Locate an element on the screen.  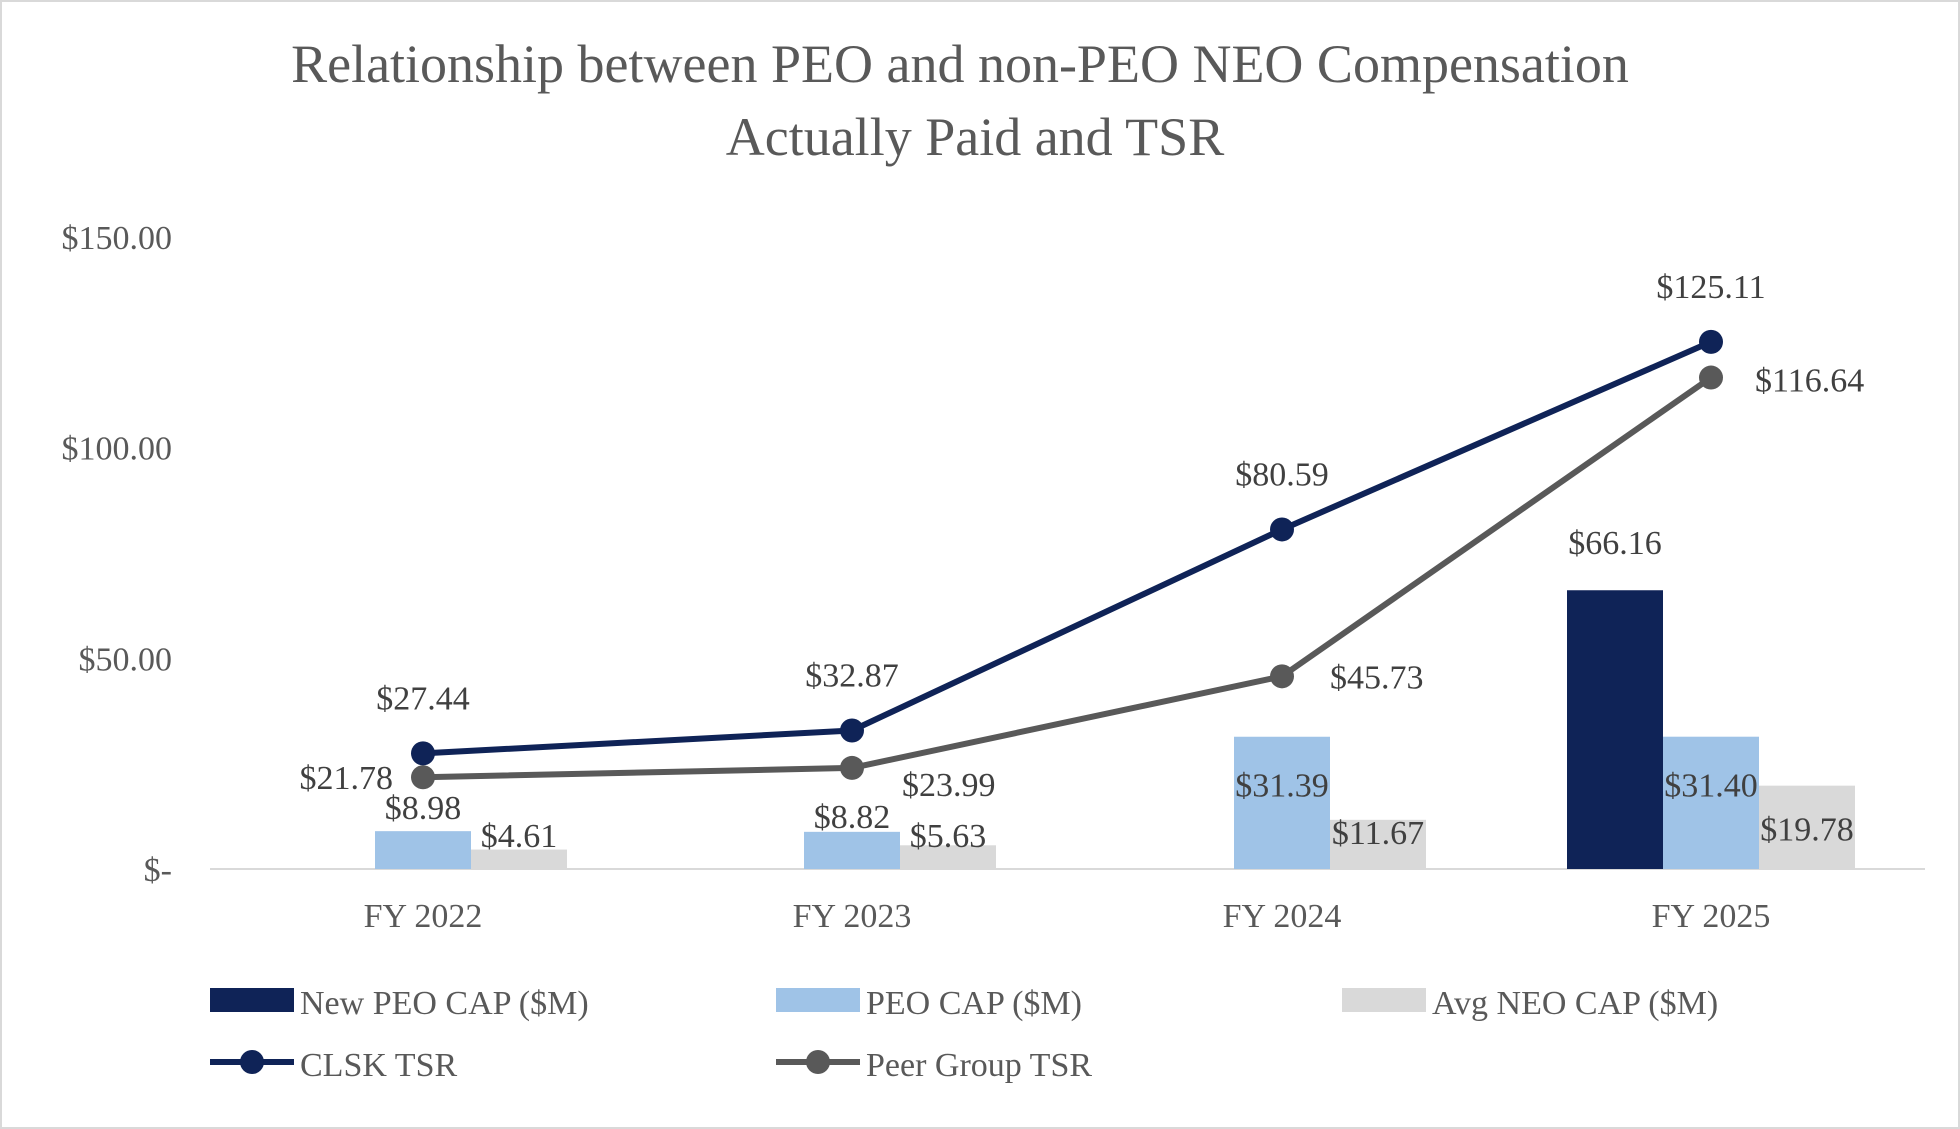
x-tick-label: FY 2022 is located at coordinates (423, 916).